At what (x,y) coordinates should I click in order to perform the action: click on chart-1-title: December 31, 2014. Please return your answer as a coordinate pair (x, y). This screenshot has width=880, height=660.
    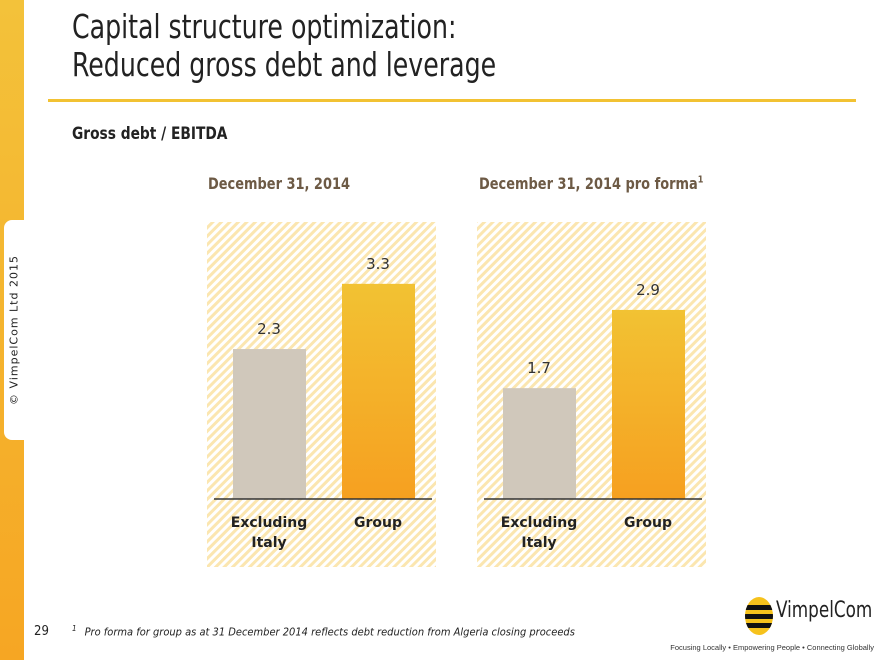
    Looking at the image, I should click on (279, 183).